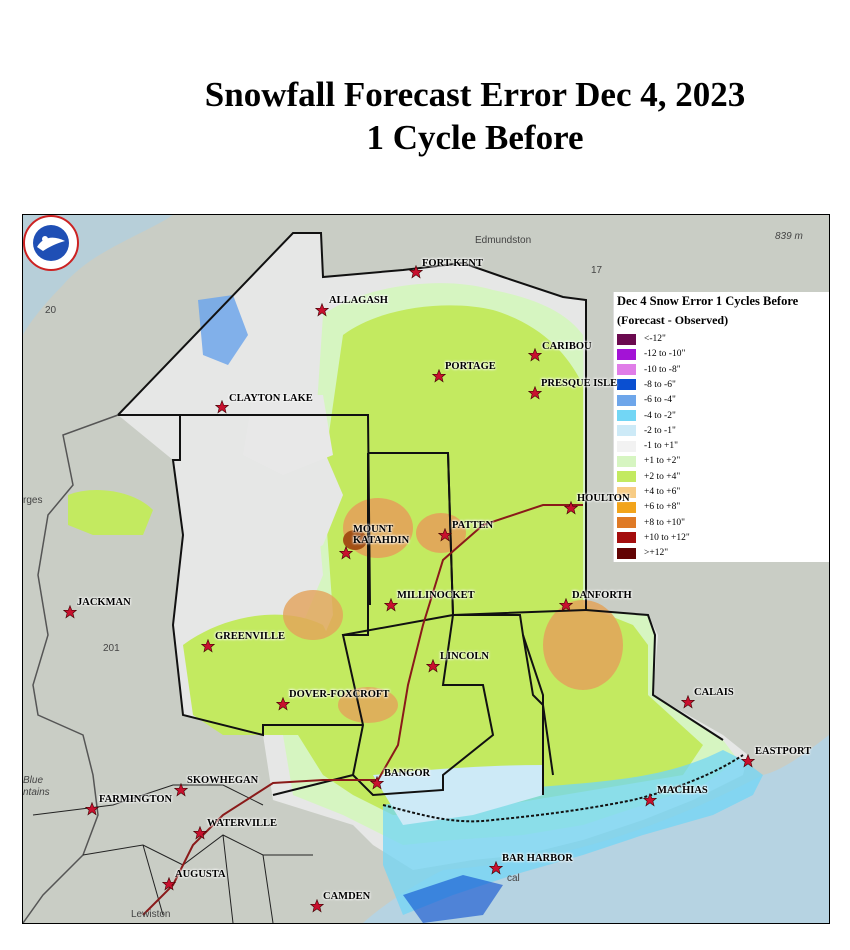 The image size is (850, 950). I want to click on city-label-skowhegan: SKOWHEGAN, so click(223, 780).